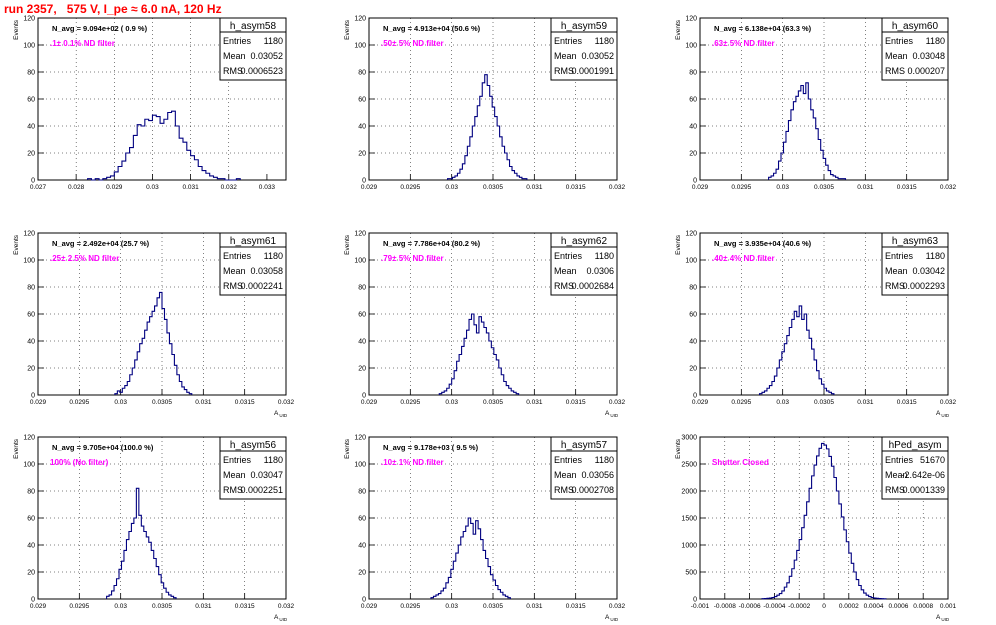 The image size is (996, 625). I want to click on y-tick-label: 2500, so click(689, 465).